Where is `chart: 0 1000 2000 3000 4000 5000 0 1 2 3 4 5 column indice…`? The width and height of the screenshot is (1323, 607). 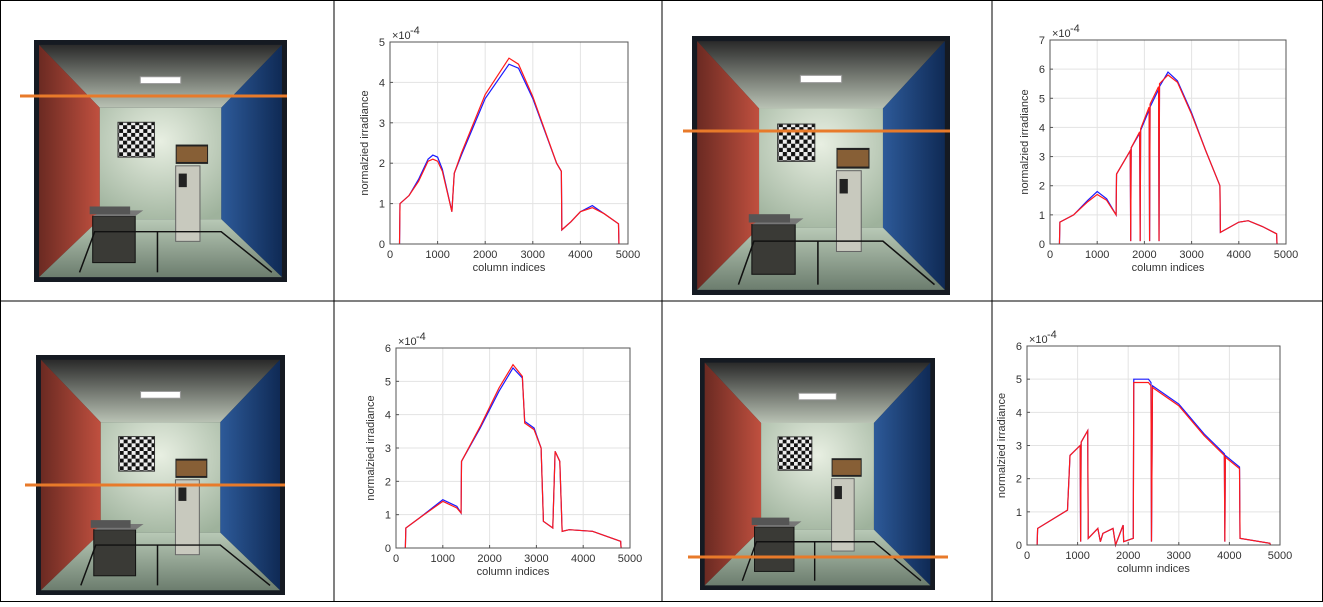
chart: 0 1000 2000 3000 4000 5000 0 1 2 3 4 5 column indice… is located at coordinates (499, 149).